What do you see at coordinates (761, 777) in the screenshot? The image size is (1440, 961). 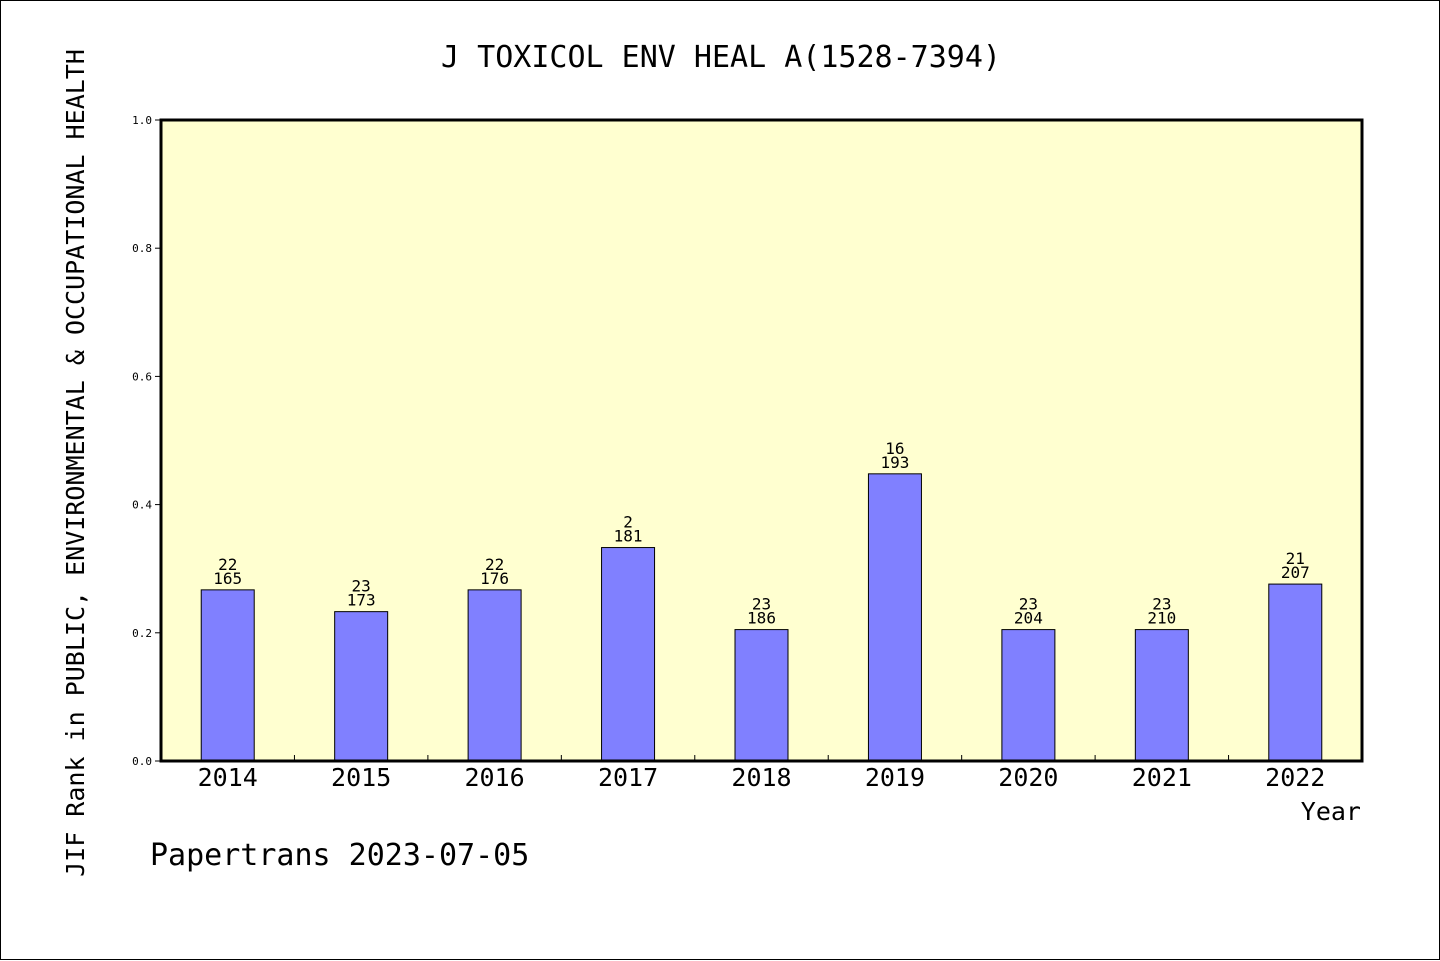 I see `x-tick-label: 2018` at bounding box center [761, 777].